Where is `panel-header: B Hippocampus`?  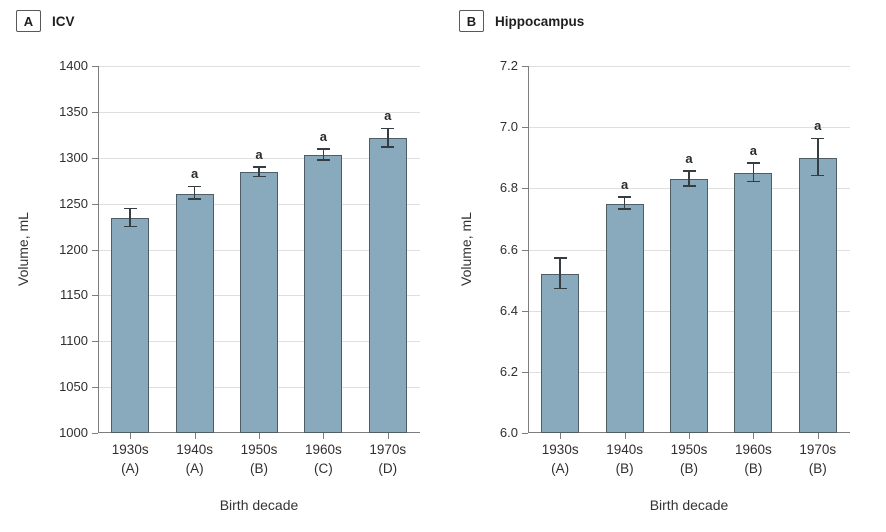 panel-header: B Hippocampus is located at coordinates (521, 21).